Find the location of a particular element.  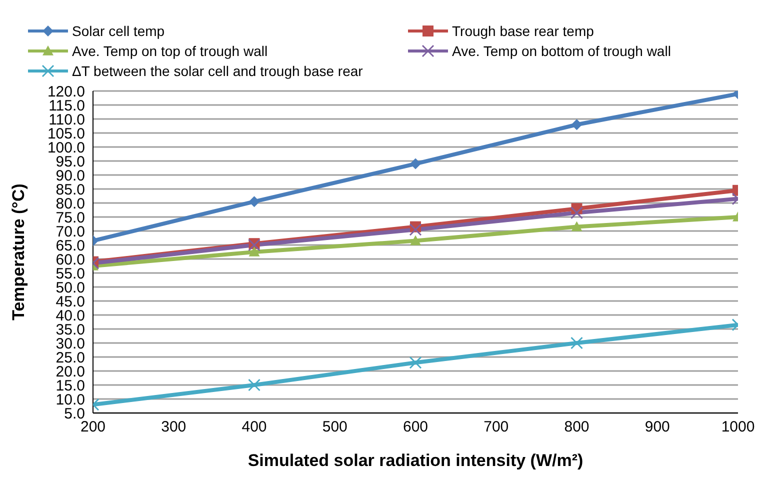

legend-label: ΔT between the solar cell and trough base rear is located at coordinates (217, 71).